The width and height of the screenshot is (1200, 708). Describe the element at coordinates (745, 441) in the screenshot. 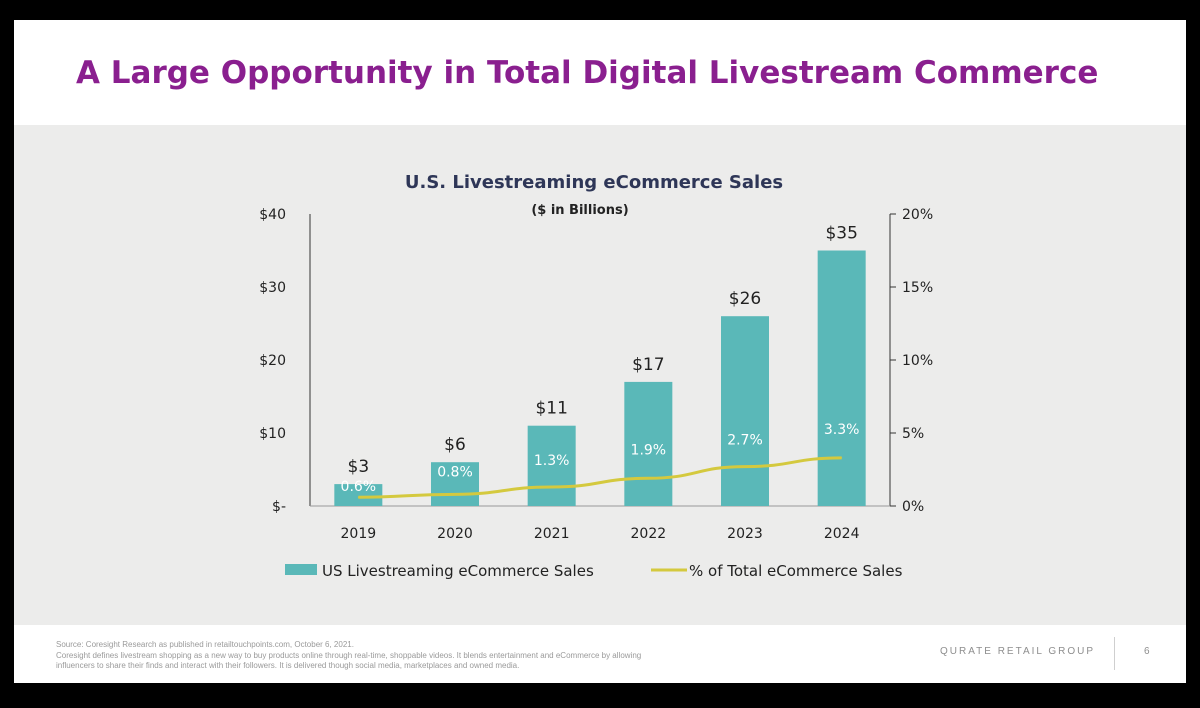

I see `percent-data-label: 2.7%` at that location.